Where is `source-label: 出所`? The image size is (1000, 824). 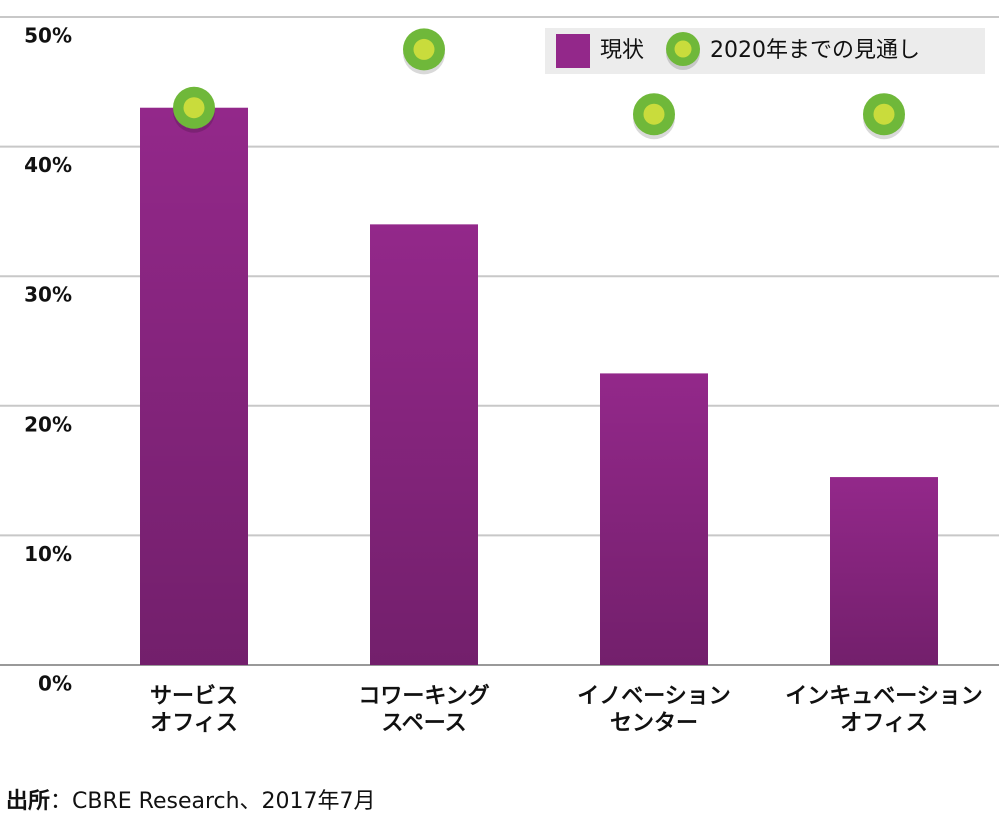
source-label: 出所 is located at coordinates (28, 801).